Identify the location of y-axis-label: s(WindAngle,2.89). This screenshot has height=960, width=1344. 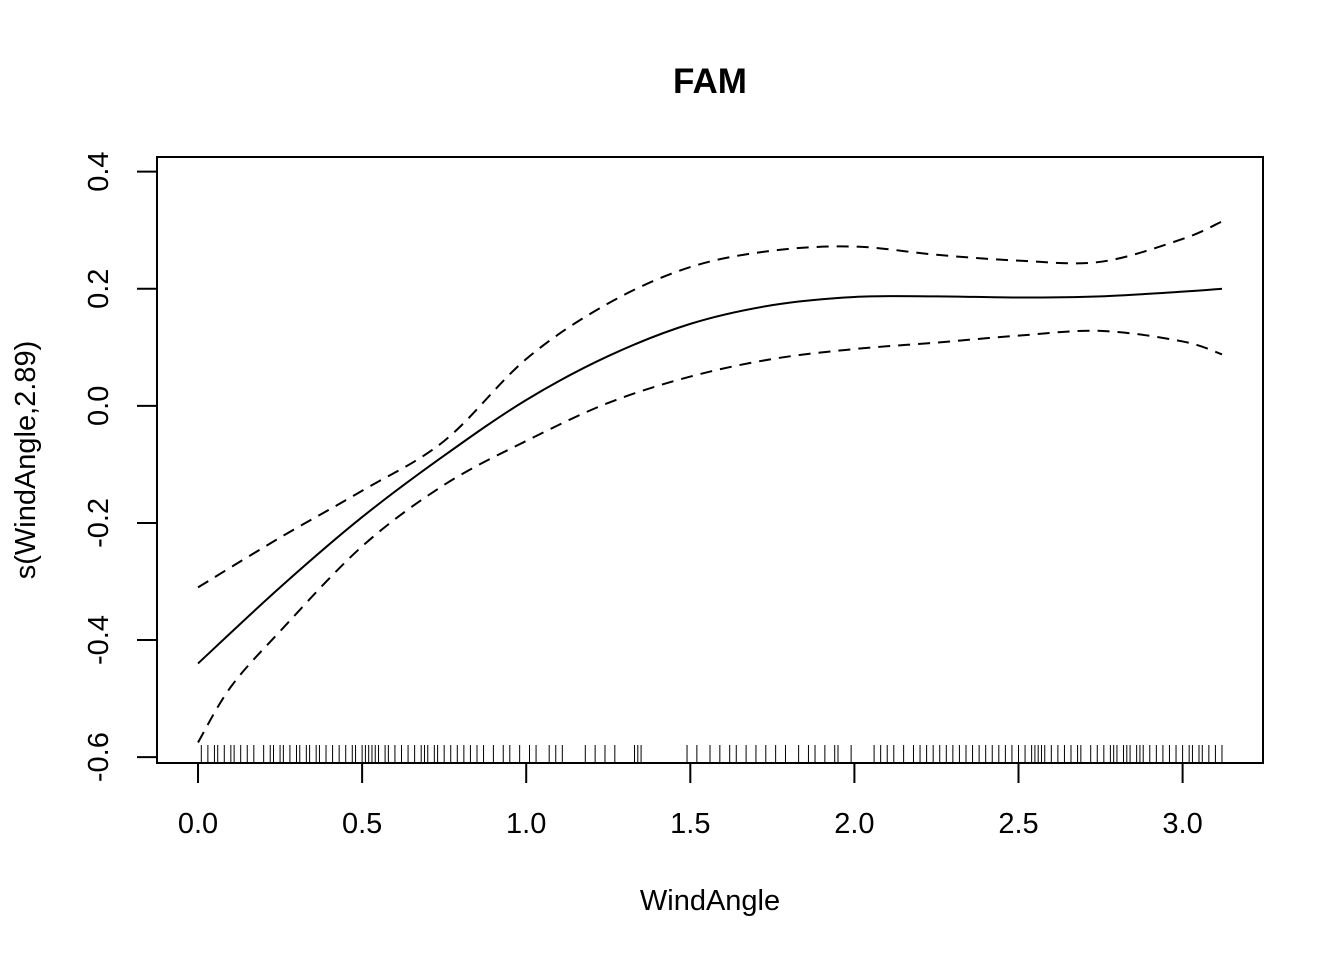
(26, 460).